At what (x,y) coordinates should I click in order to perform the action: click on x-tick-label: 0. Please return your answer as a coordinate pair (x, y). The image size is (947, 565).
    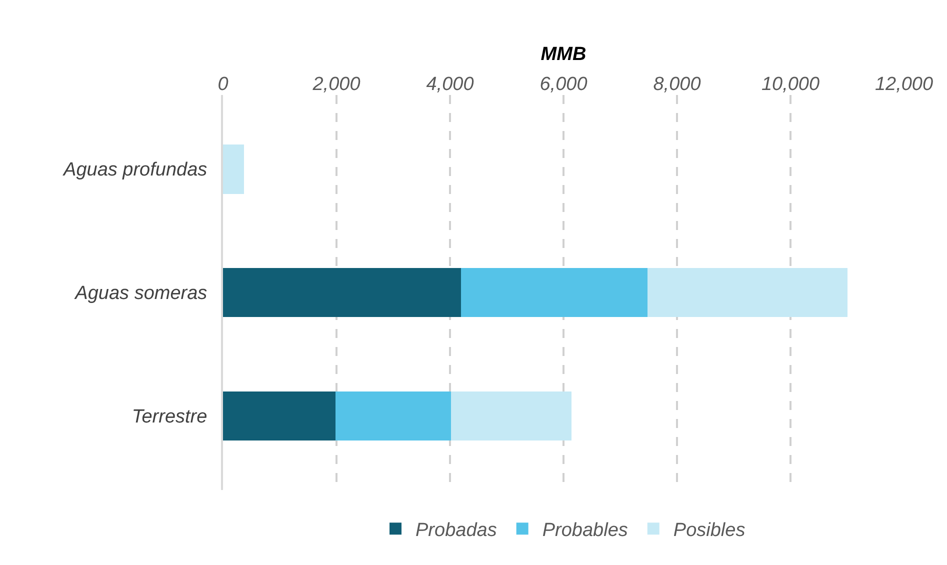
    Looking at the image, I should click on (223, 85).